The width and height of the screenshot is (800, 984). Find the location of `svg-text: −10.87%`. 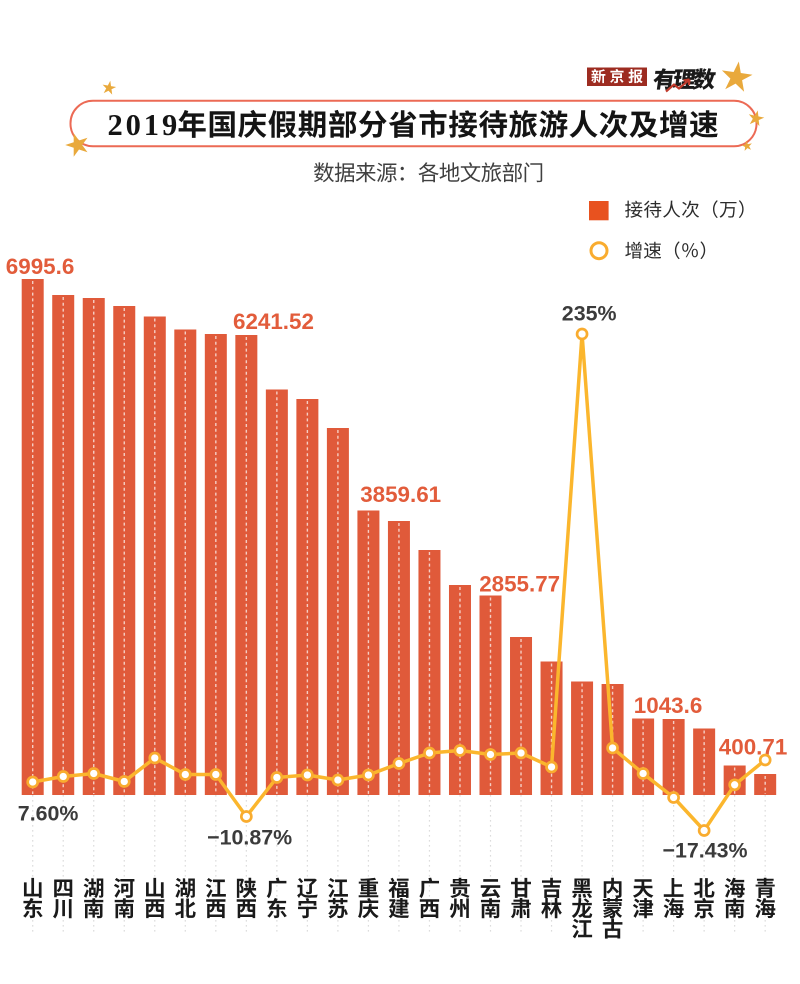

svg-text: −10.87% is located at coordinates (249, 838).